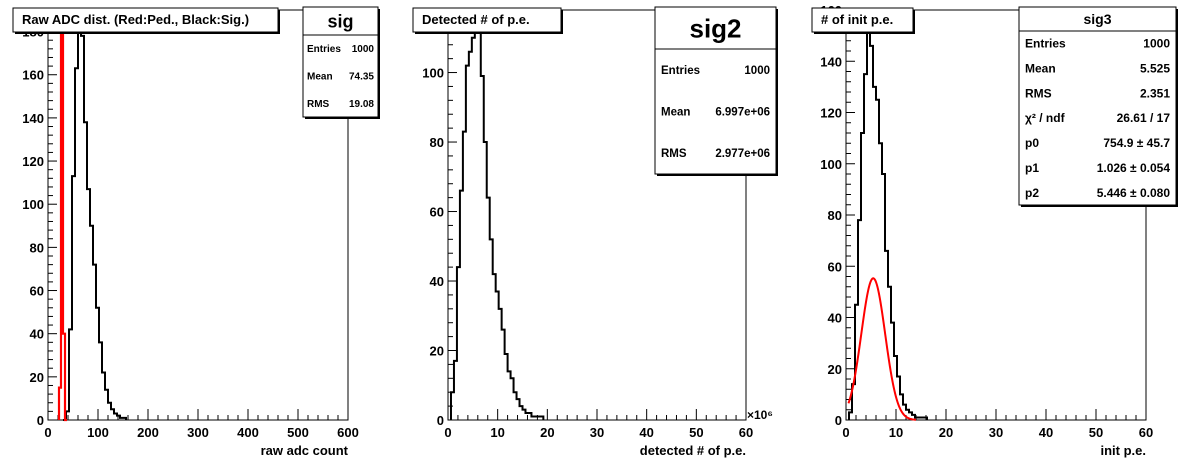 Image resolution: width=1196 pixels, height=472 pixels. What do you see at coordinates (742, 113) in the screenshot?
I see `stats-value: 6.997e+06` at bounding box center [742, 113].